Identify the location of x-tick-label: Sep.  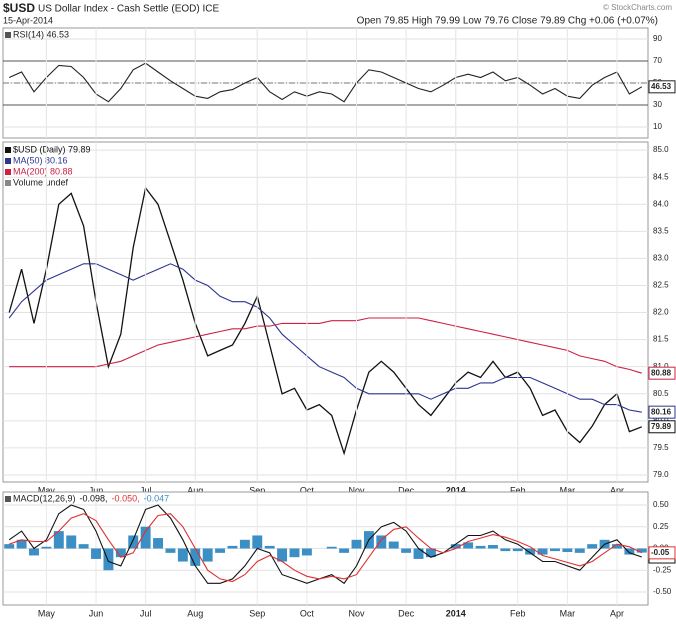
(257, 613).